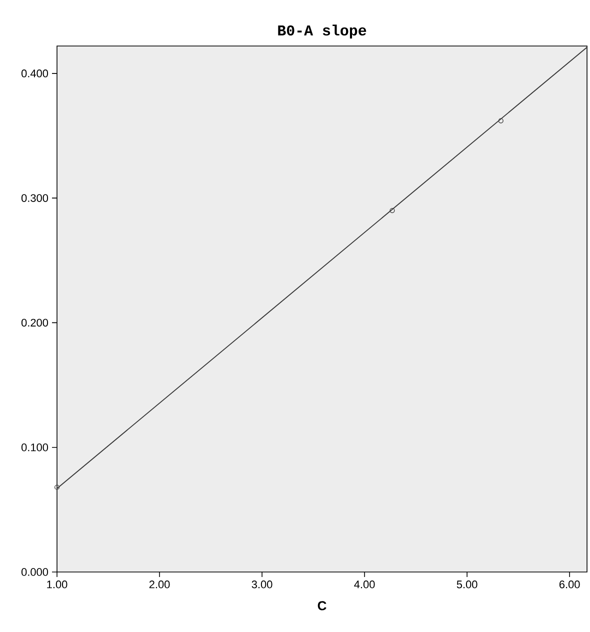 The width and height of the screenshot is (590, 632). I want to click on y-tick-label: 0.400, so click(34, 74).